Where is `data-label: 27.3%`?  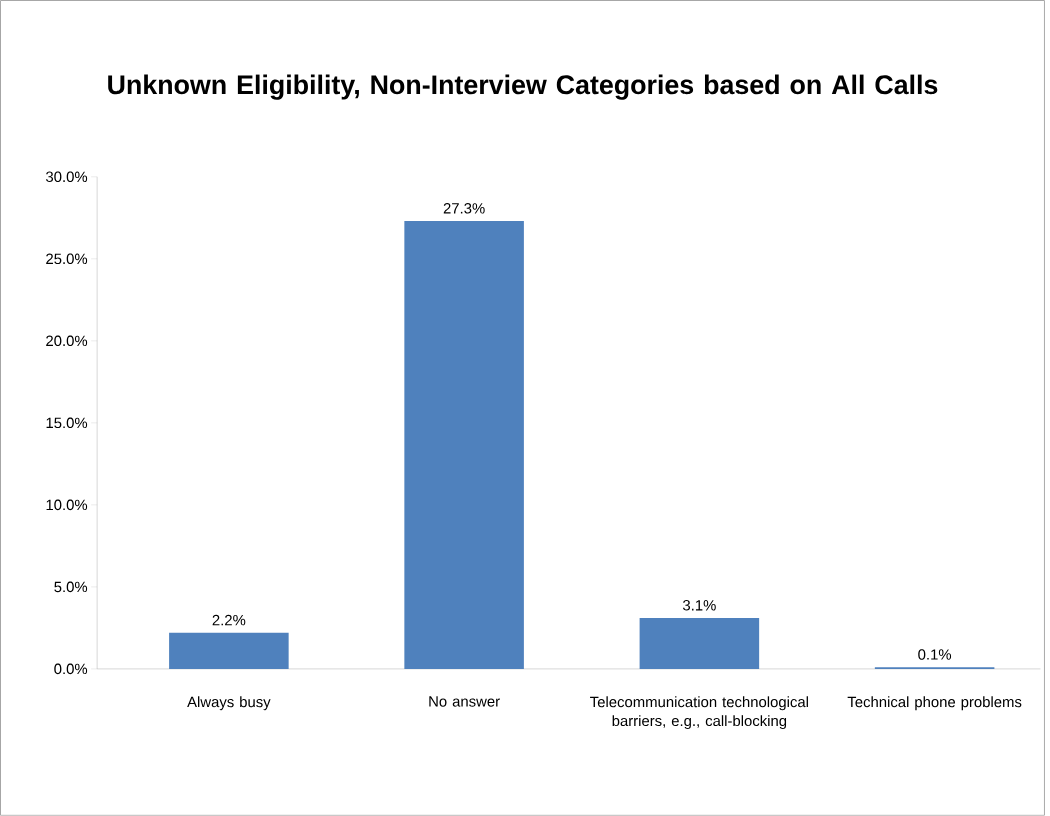
data-label: 27.3% is located at coordinates (464, 208).